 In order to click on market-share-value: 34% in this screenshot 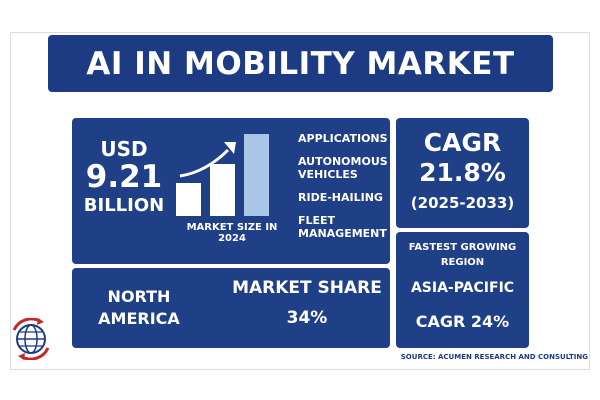, I will do `click(307, 318)`.